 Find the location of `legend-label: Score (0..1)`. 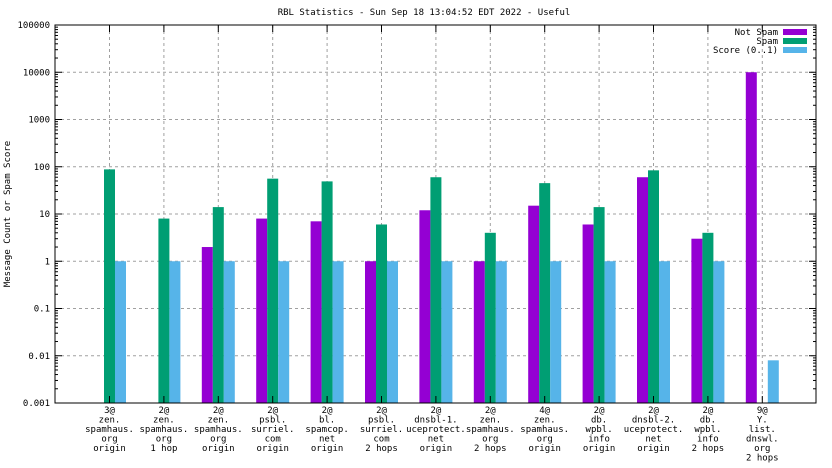

legend-label: Score (0..1) is located at coordinates (745, 51).